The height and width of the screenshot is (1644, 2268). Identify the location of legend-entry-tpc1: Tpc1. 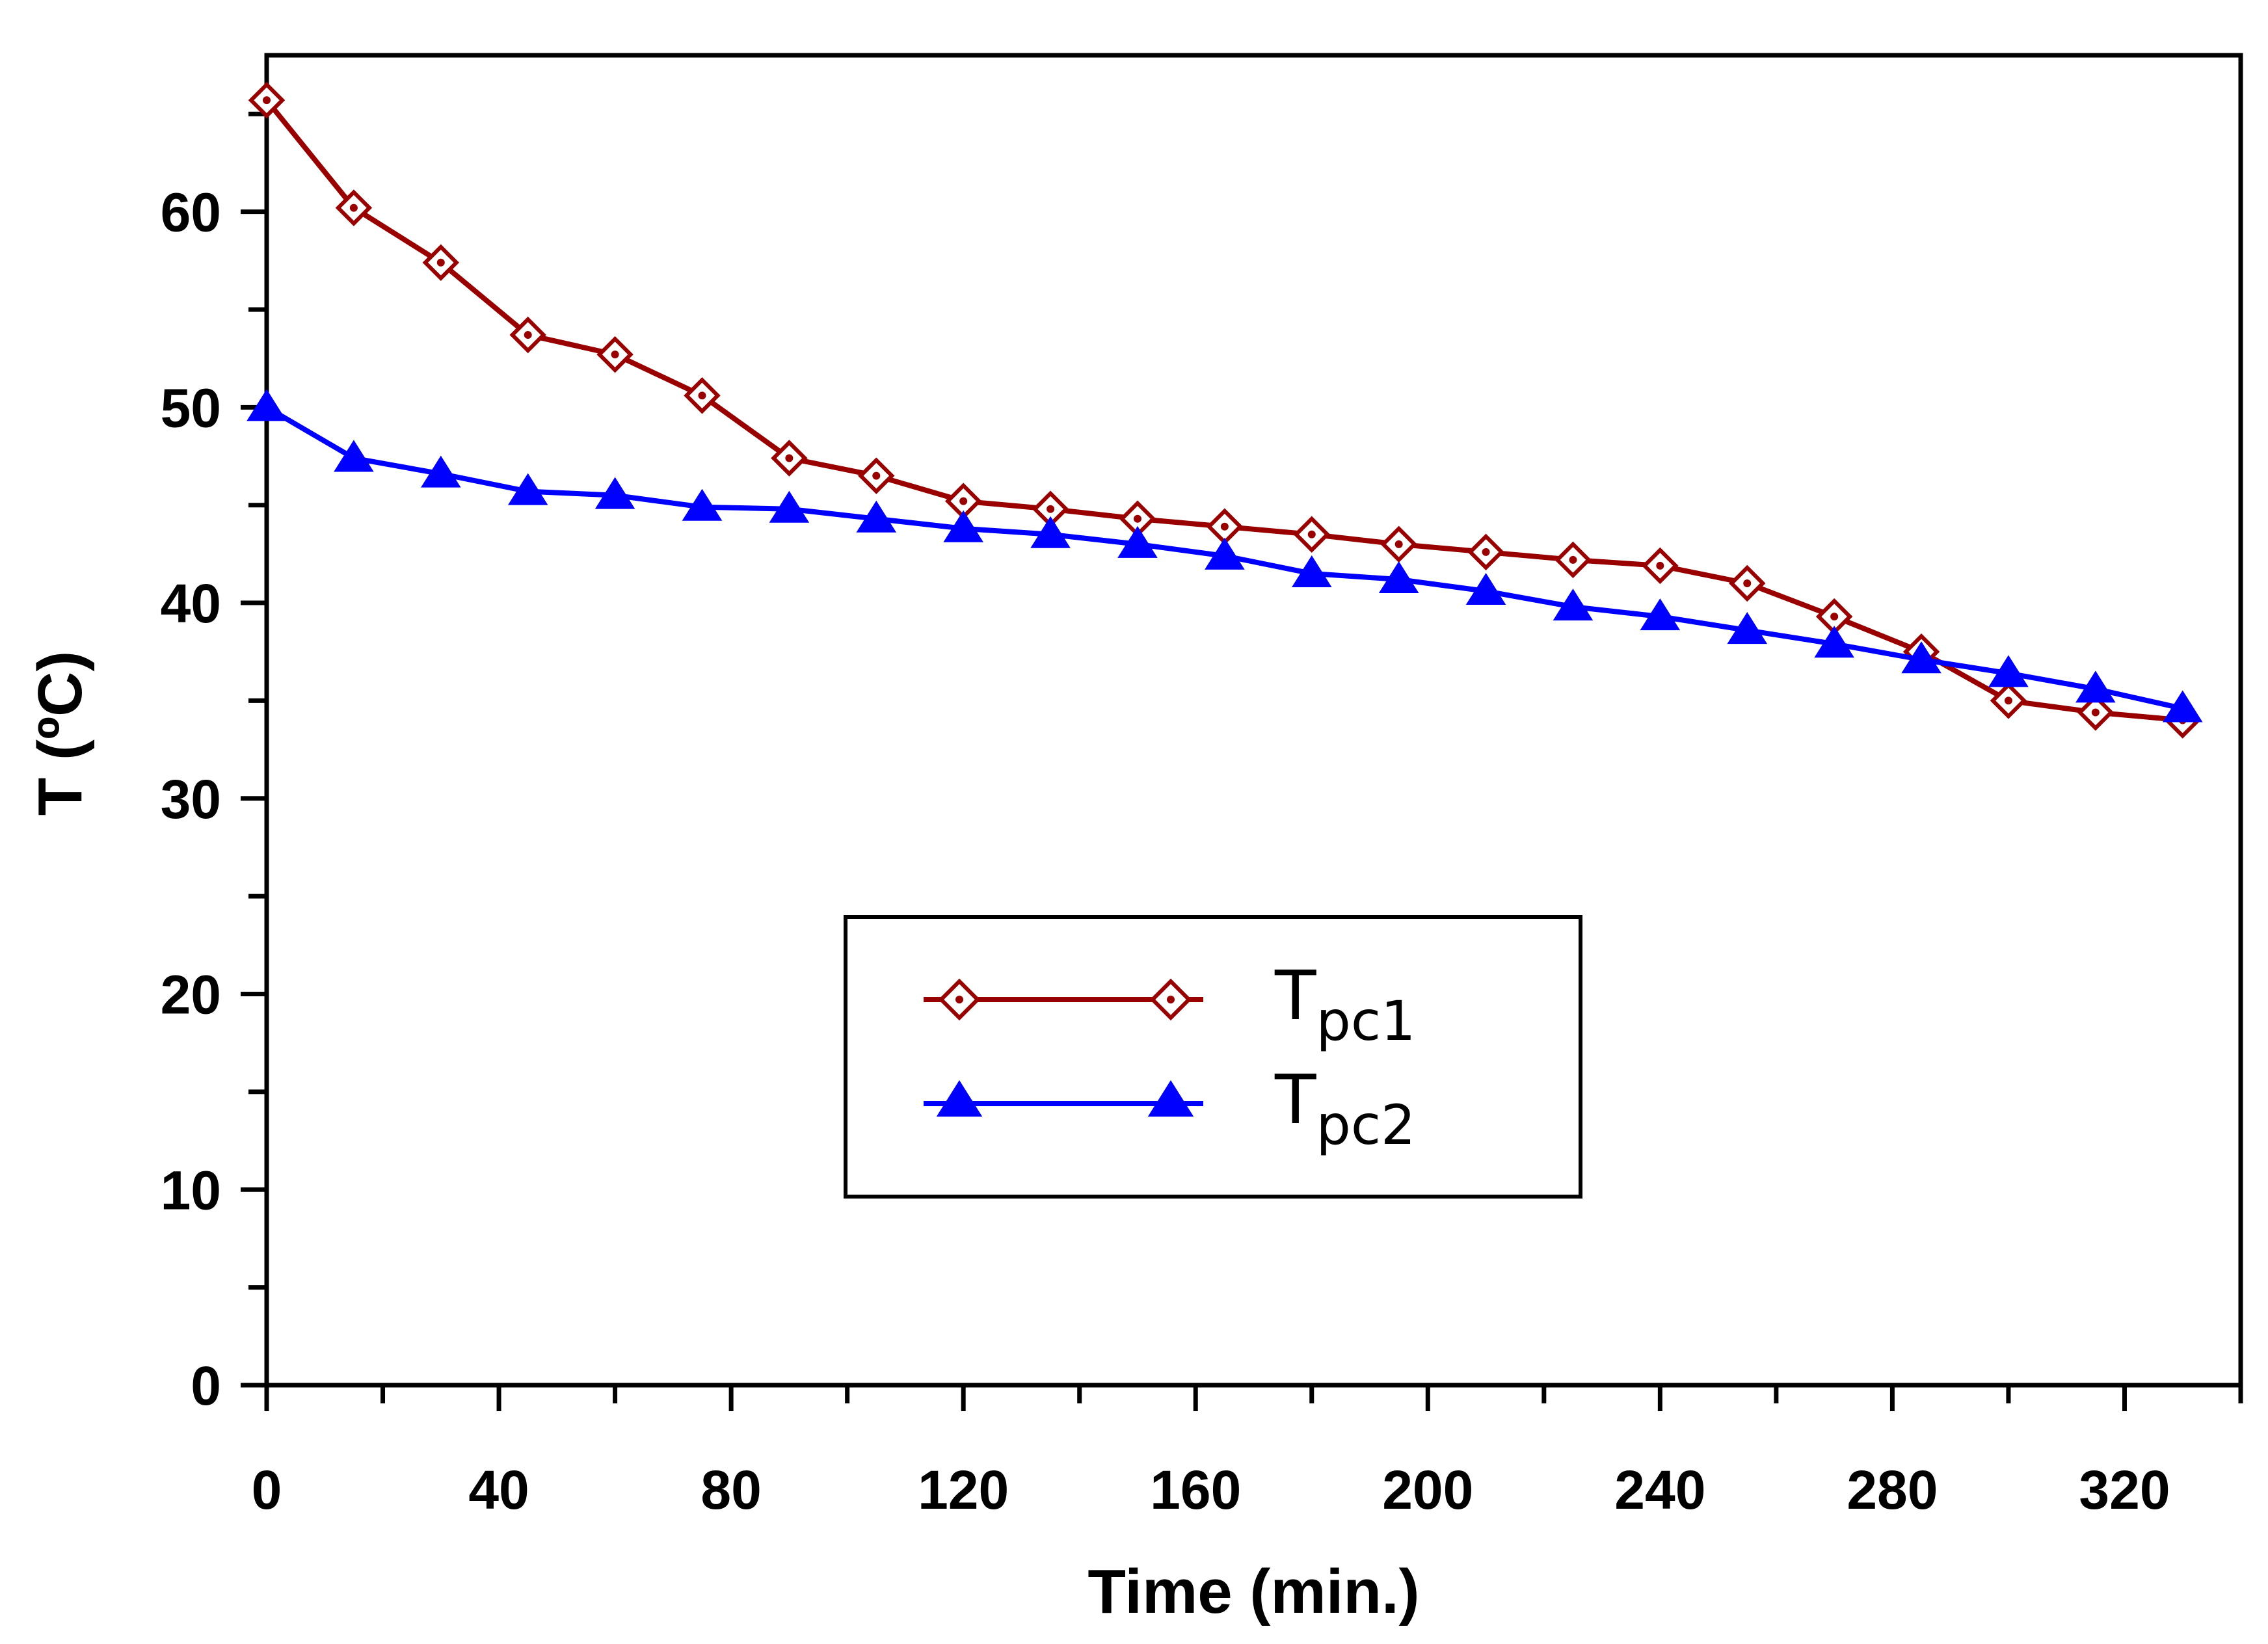
(1169, 1004).